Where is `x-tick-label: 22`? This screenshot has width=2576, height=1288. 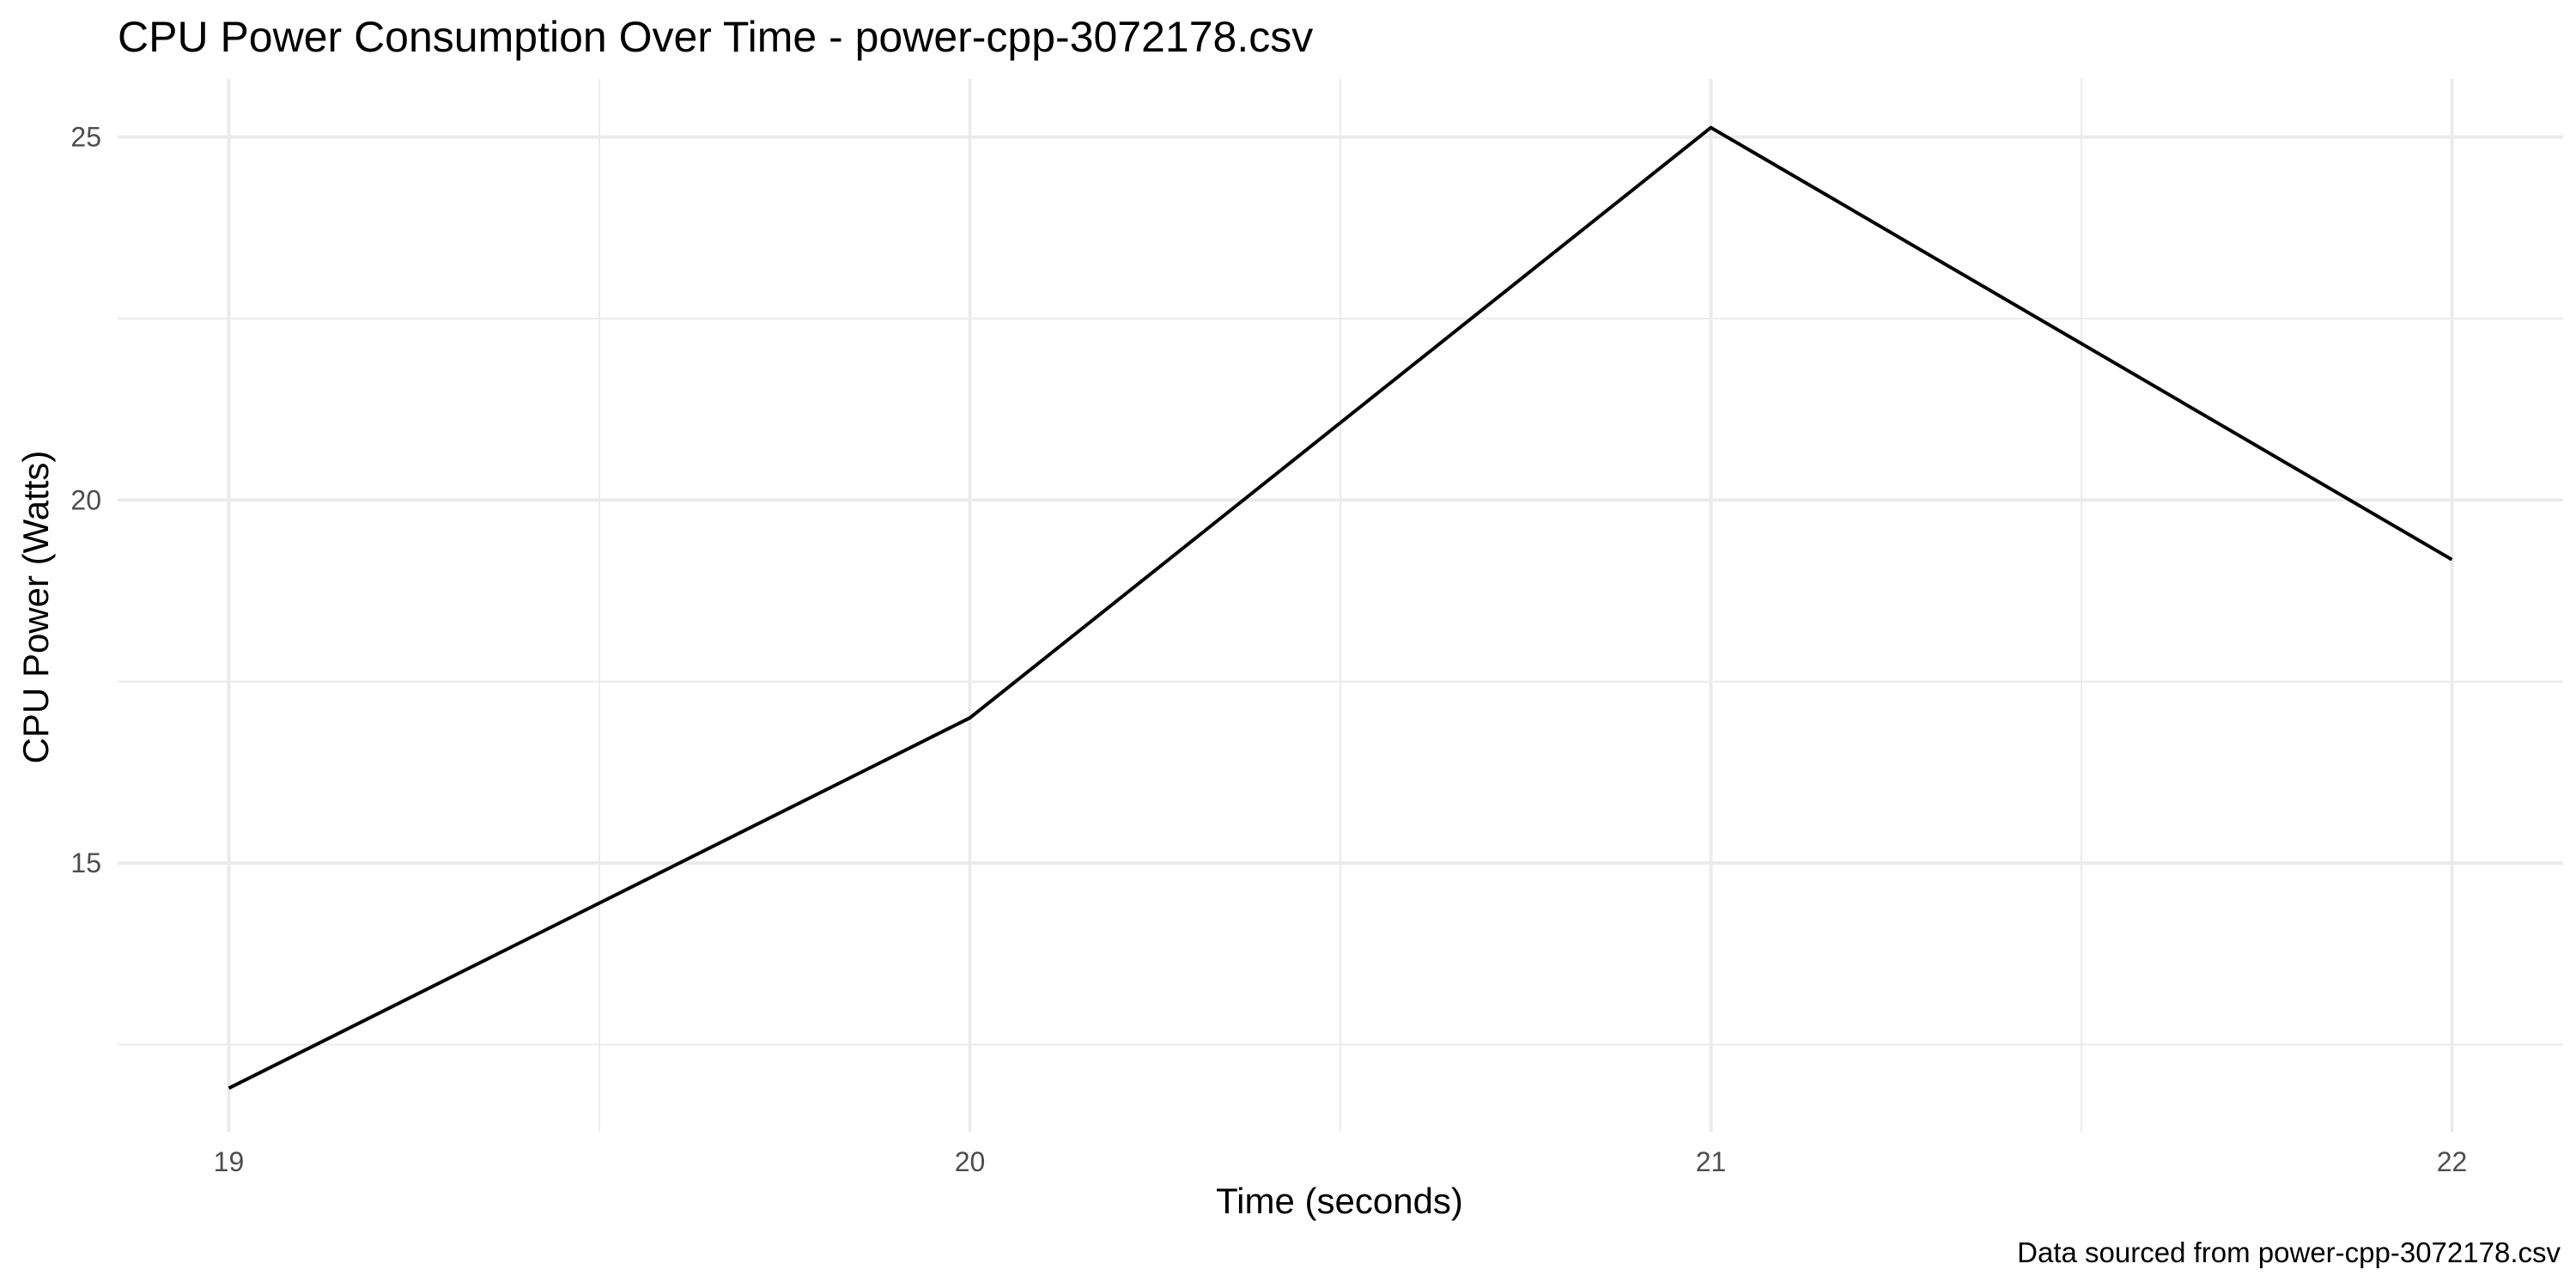
x-tick-label: 22 is located at coordinates (2452, 1162).